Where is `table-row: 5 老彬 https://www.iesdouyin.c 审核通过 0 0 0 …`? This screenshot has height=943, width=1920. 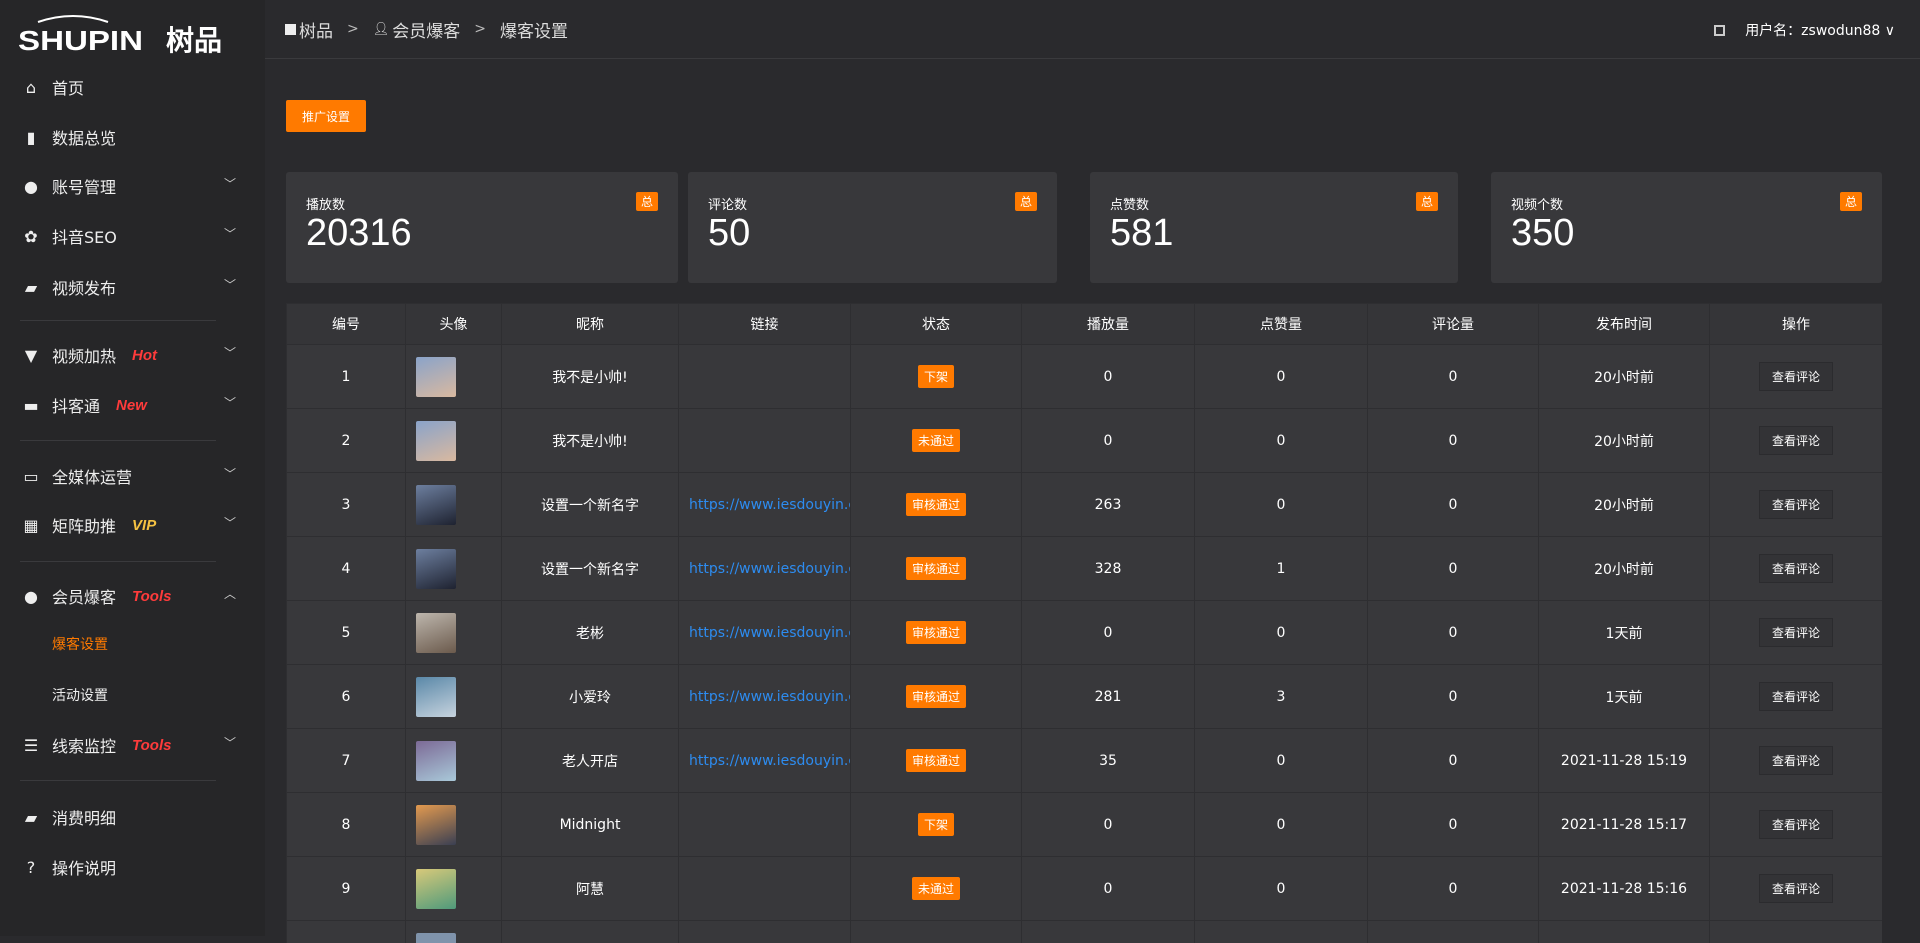 table-row: 5 老彬 https://www.iesdouyin.c 审核通过 0 0 0 … is located at coordinates (1085, 633).